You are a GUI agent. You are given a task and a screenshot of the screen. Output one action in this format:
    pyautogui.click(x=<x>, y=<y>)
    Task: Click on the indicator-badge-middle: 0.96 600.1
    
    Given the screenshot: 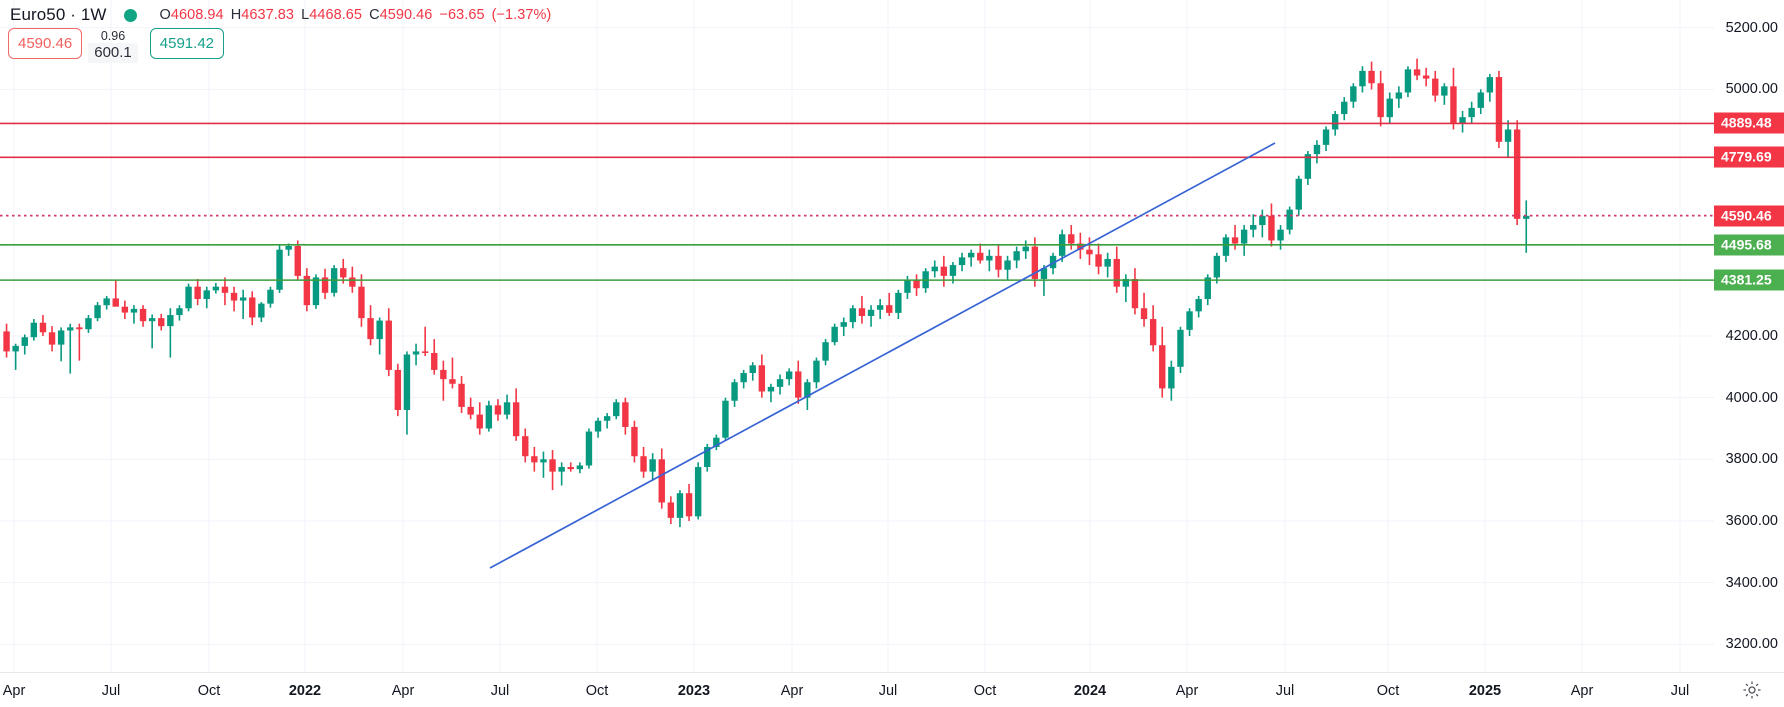 What is the action you would take?
    pyautogui.click(x=113, y=45)
    